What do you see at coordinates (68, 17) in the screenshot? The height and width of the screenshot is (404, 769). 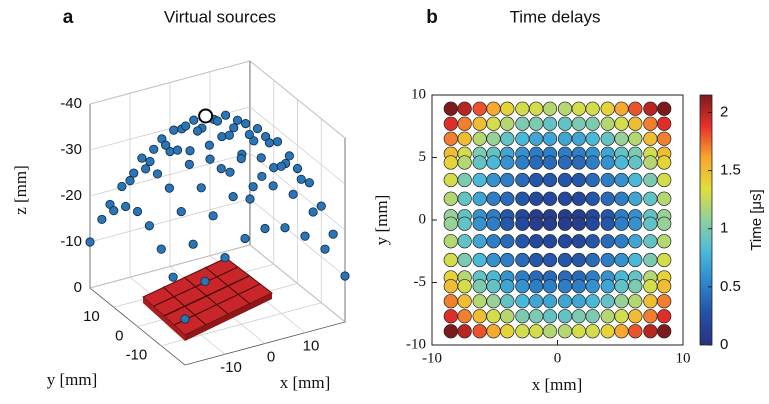 I see `panel-label: a` at bounding box center [68, 17].